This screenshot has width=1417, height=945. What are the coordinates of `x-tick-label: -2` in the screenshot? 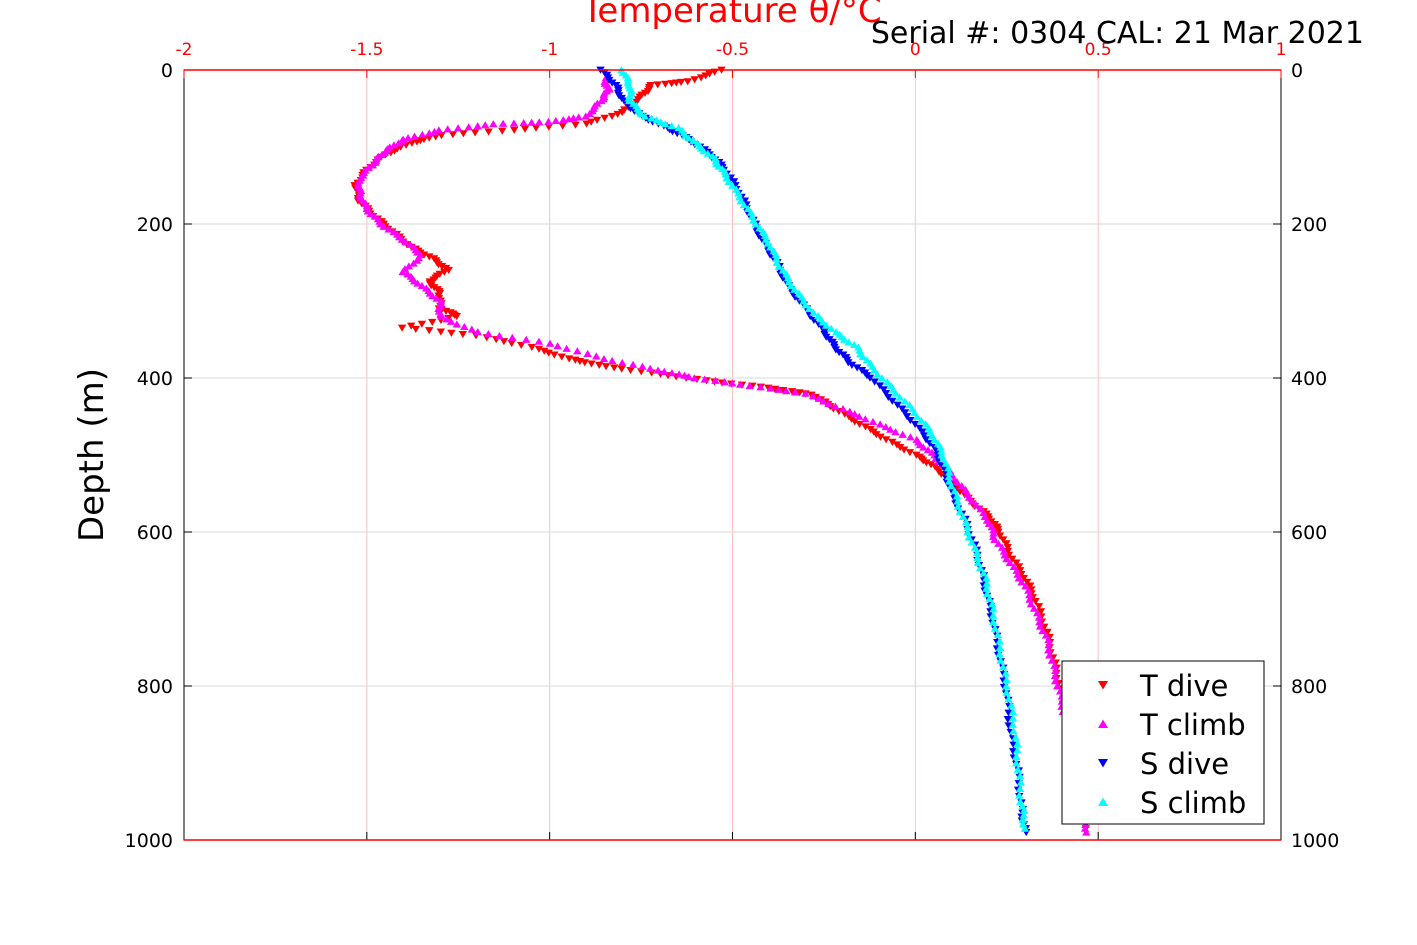 It's located at (184, 50).